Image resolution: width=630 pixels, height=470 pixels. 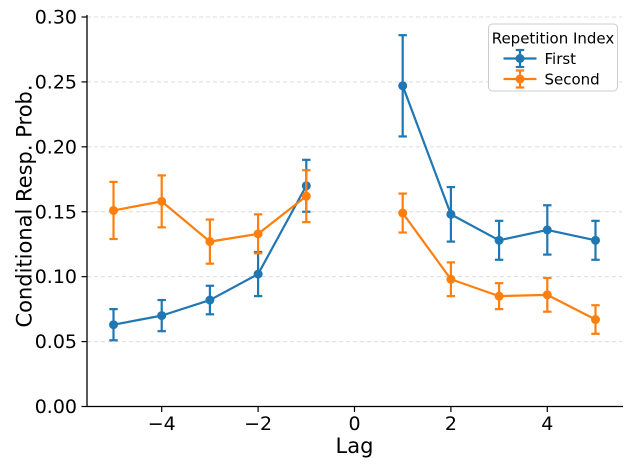 I want to click on legend: Repetition Index First Second, so click(x=553, y=57).